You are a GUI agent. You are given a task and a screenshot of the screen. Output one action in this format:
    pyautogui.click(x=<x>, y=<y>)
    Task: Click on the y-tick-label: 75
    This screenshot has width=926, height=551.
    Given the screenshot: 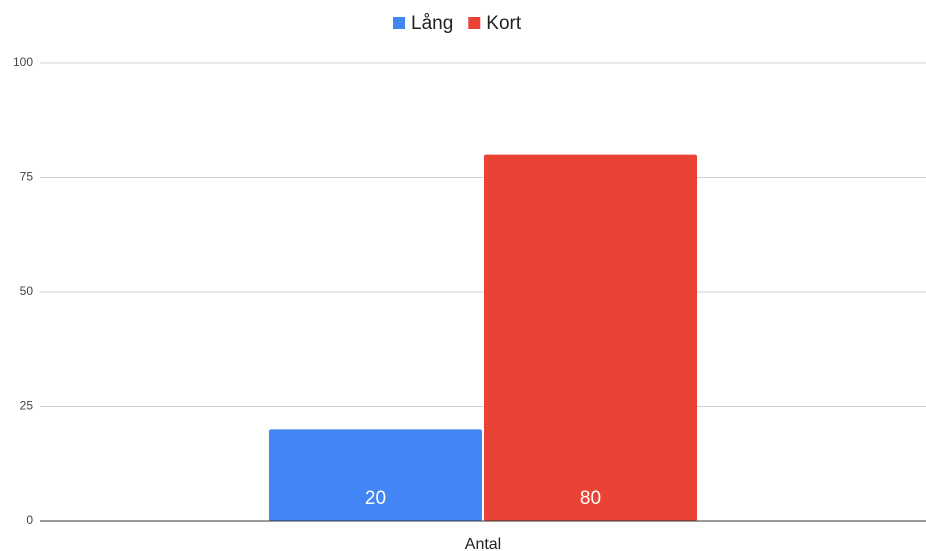 What is the action you would take?
    pyautogui.click(x=27, y=177)
    